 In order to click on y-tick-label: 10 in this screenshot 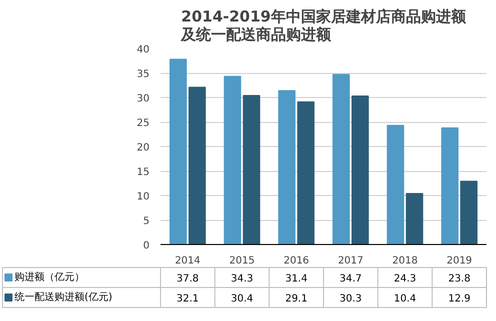, I will do `click(143, 197)`.